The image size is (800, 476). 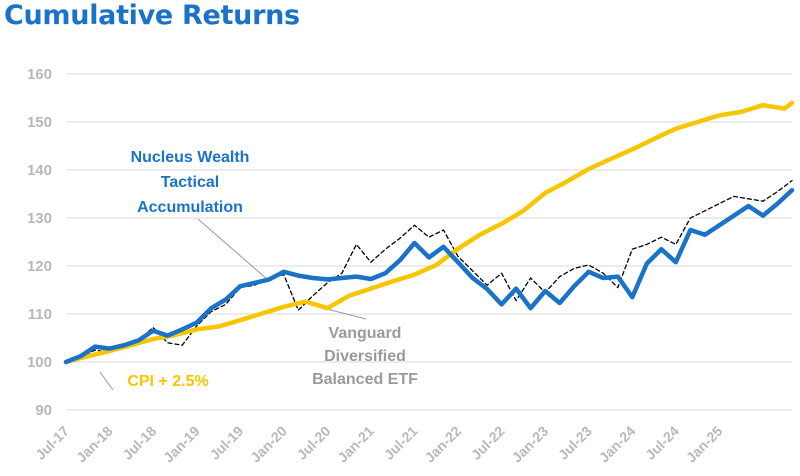 I want to click on x-tick-label: Jan-18, so click(x=94, y=444).